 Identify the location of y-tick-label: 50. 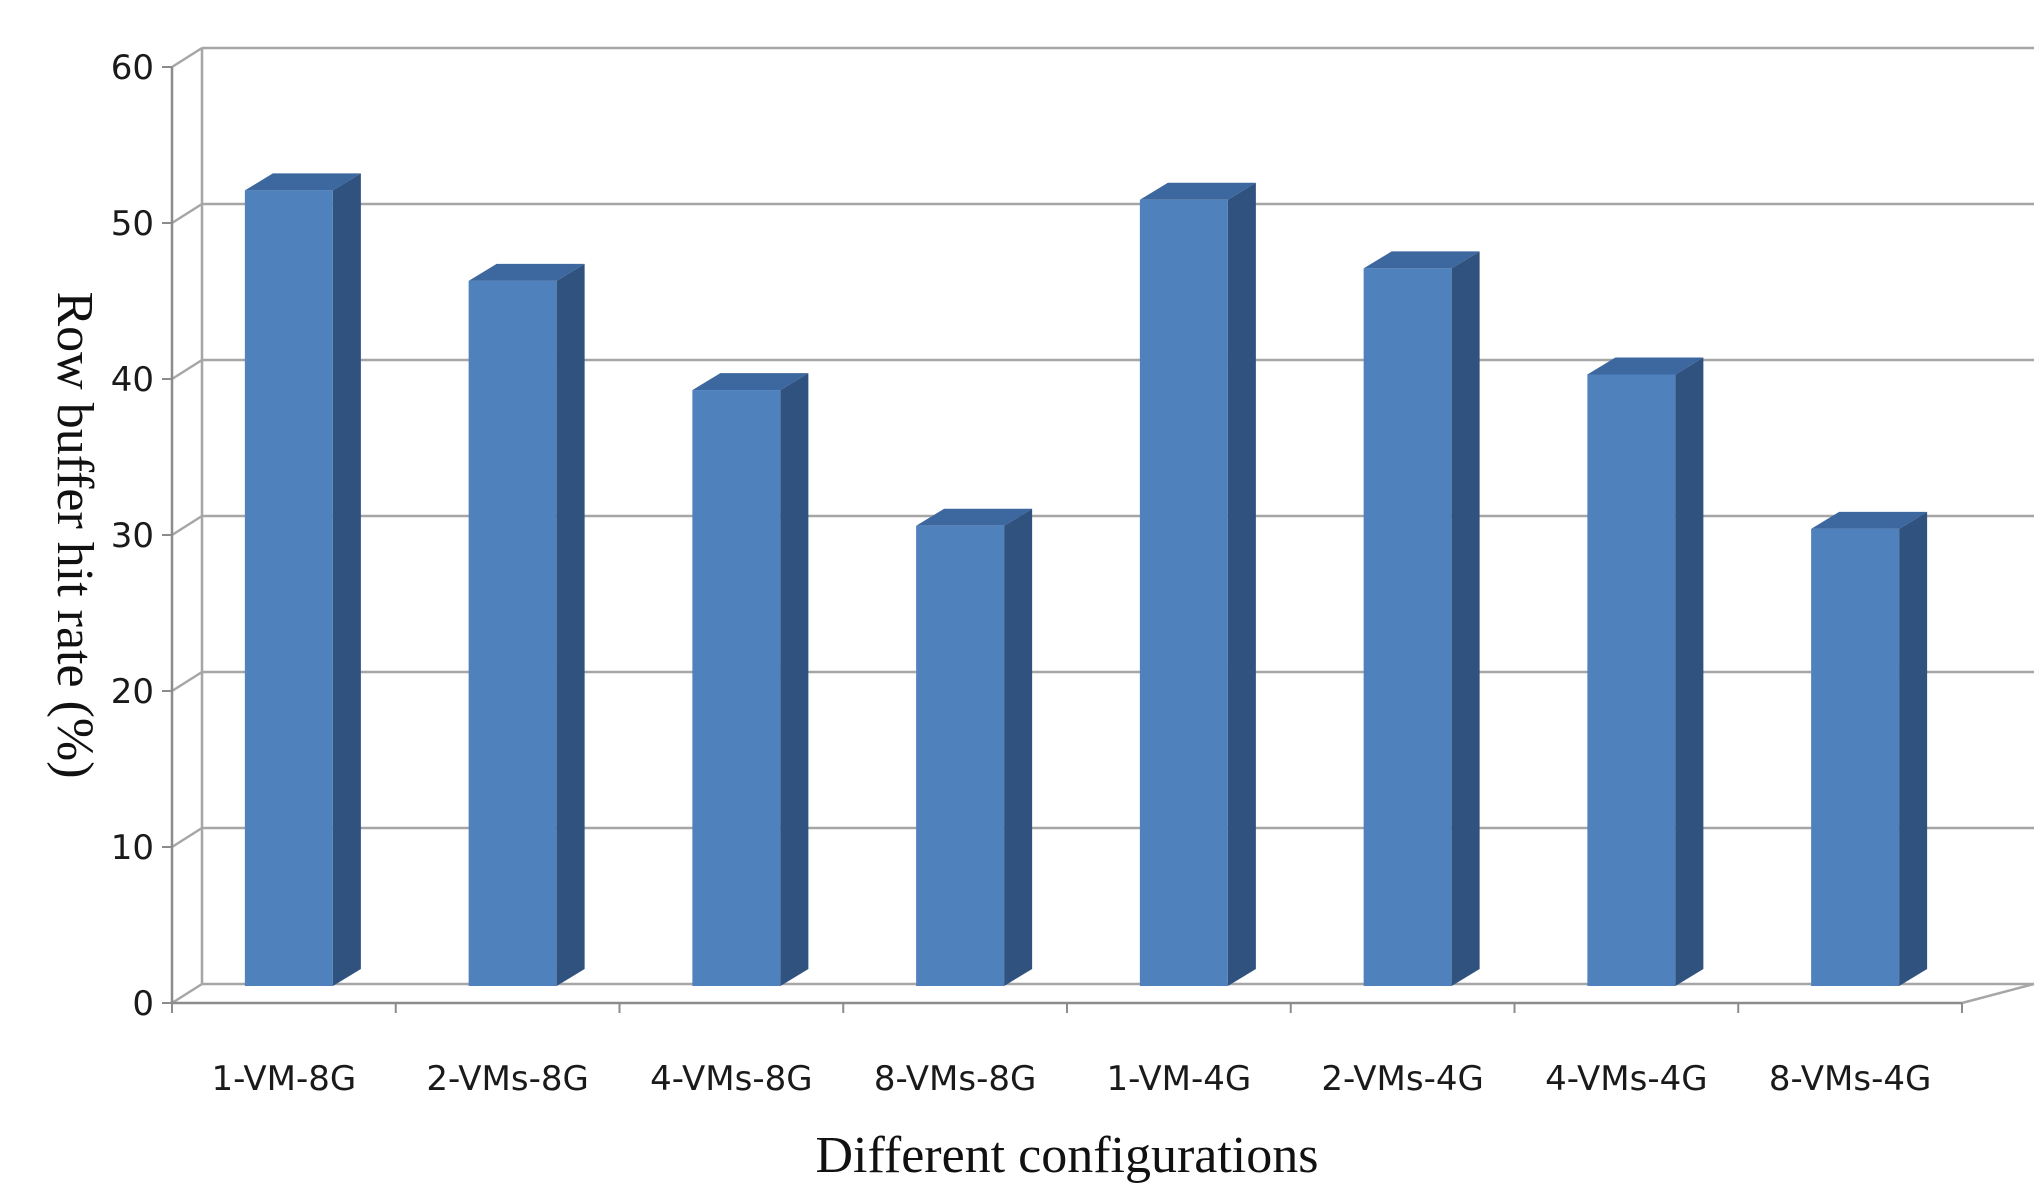
(132, 224).